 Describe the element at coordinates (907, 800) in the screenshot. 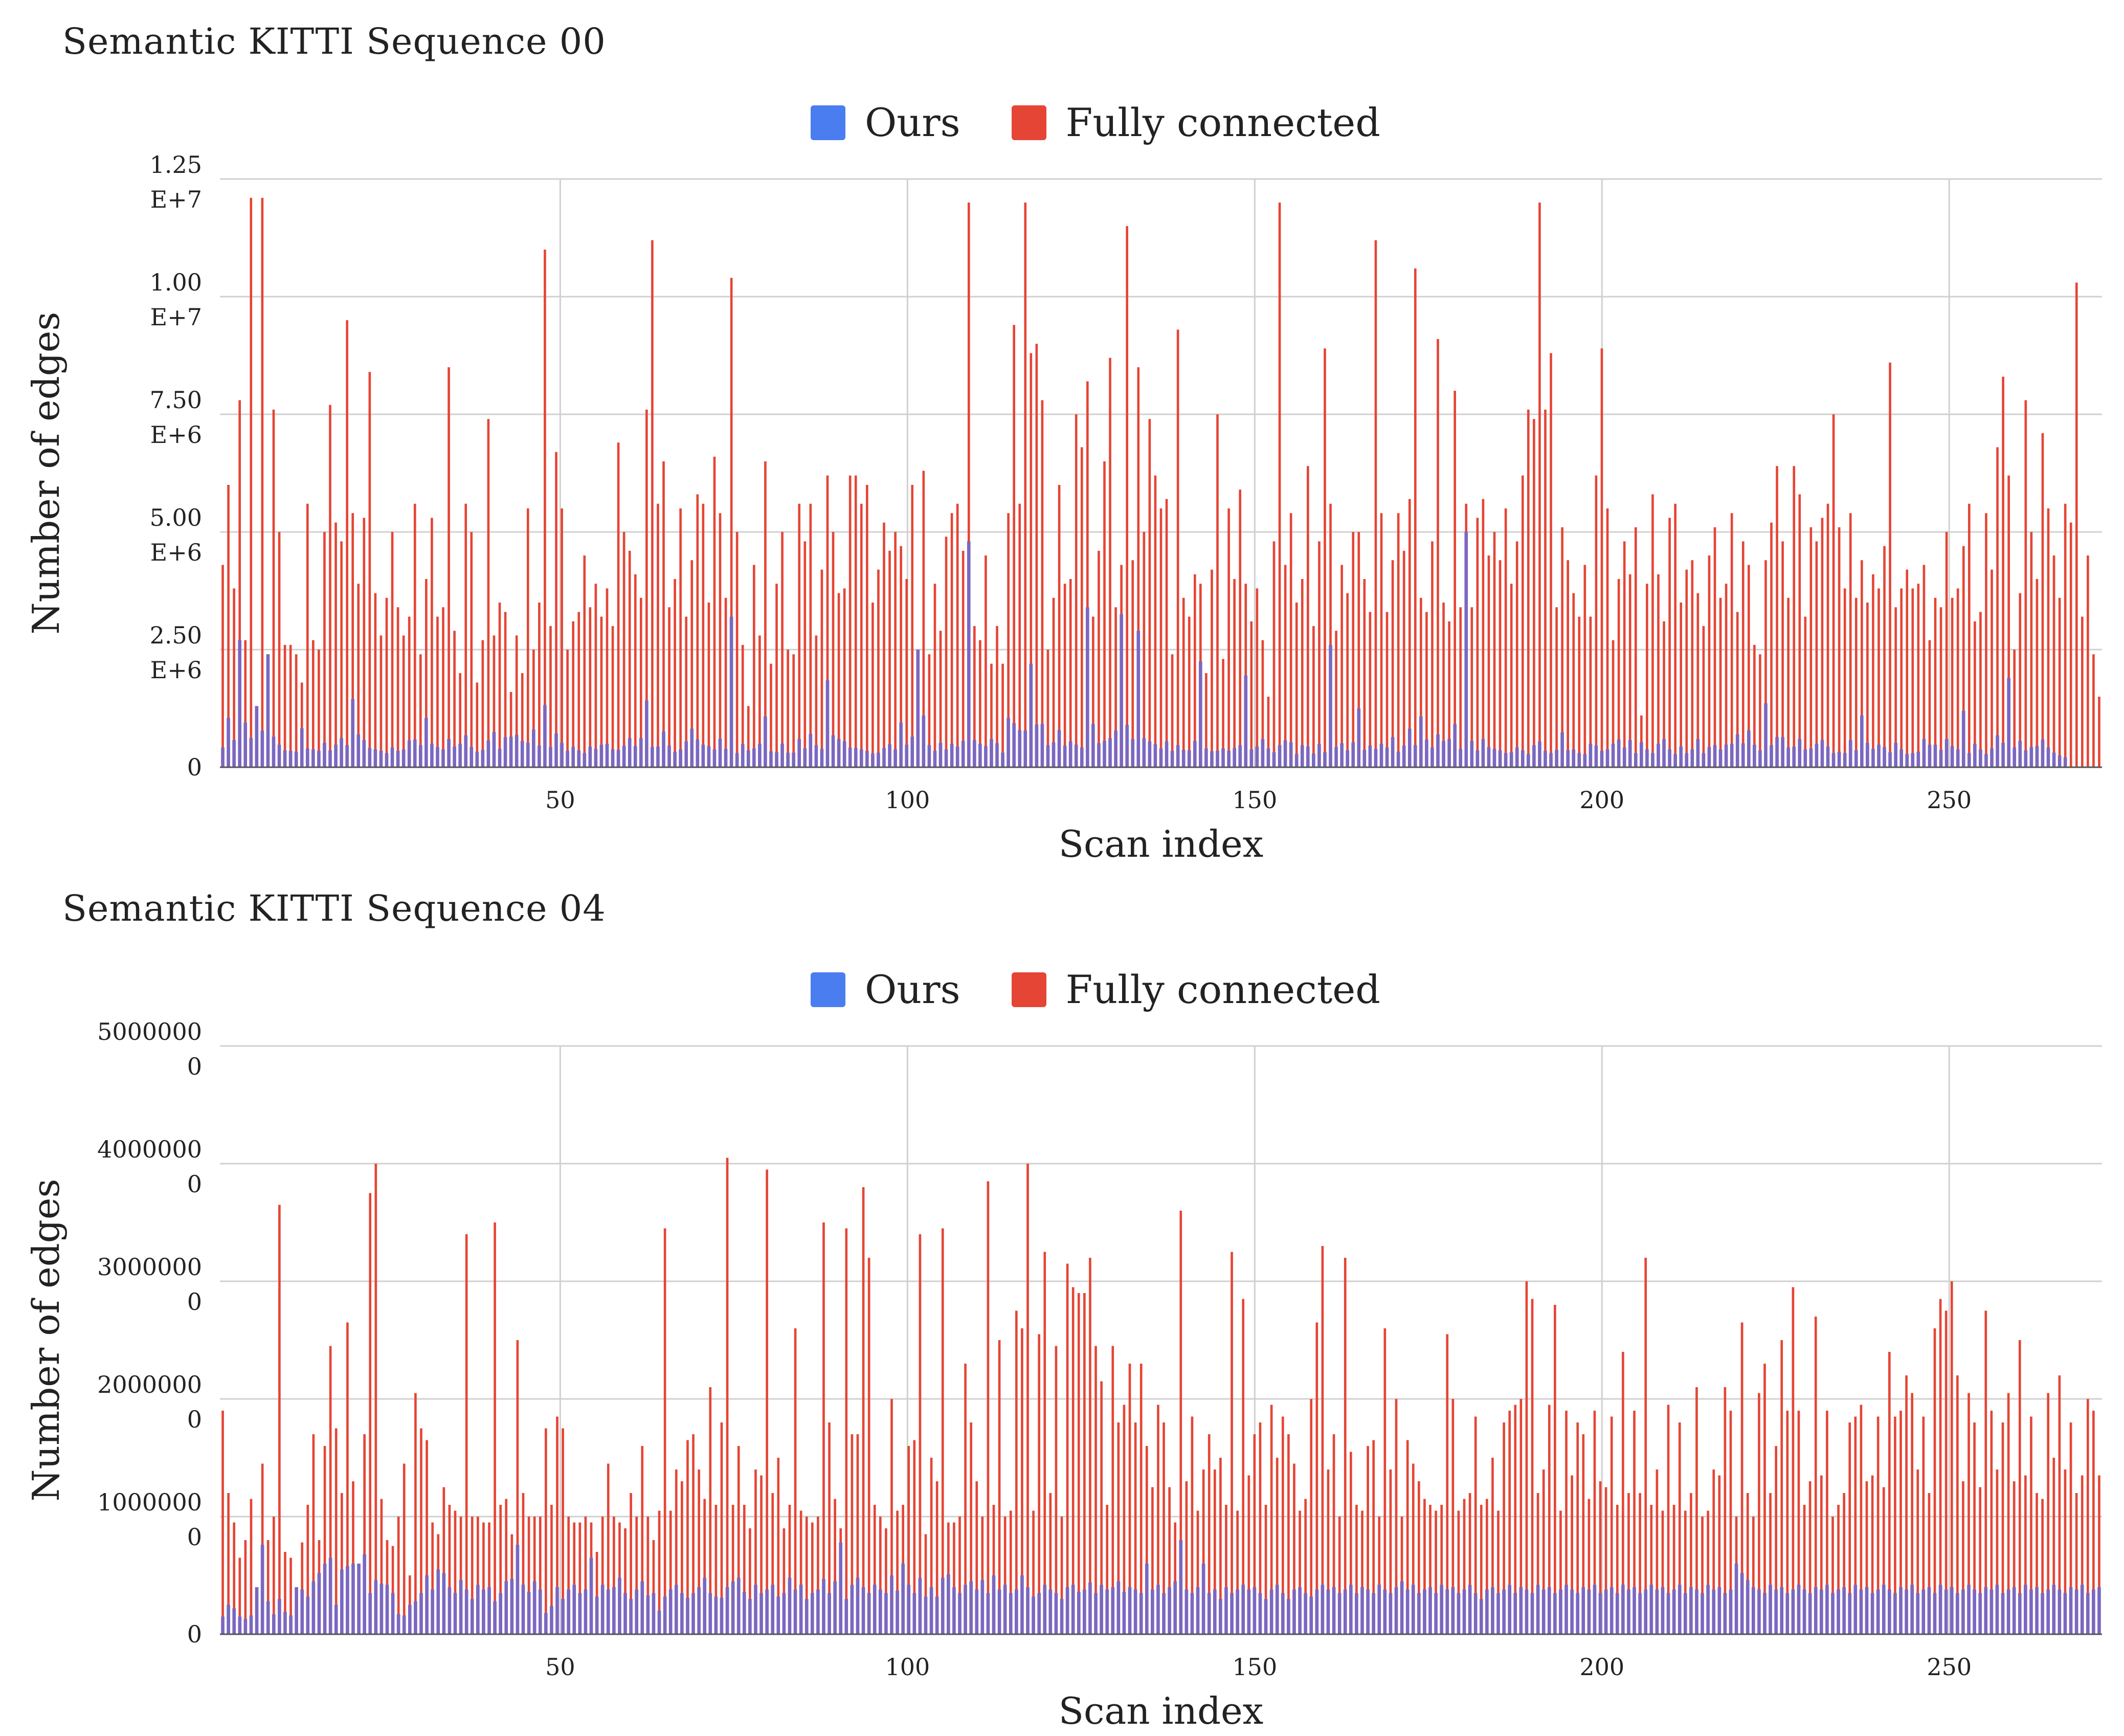

I see `x-tick-label: 100` at that location.